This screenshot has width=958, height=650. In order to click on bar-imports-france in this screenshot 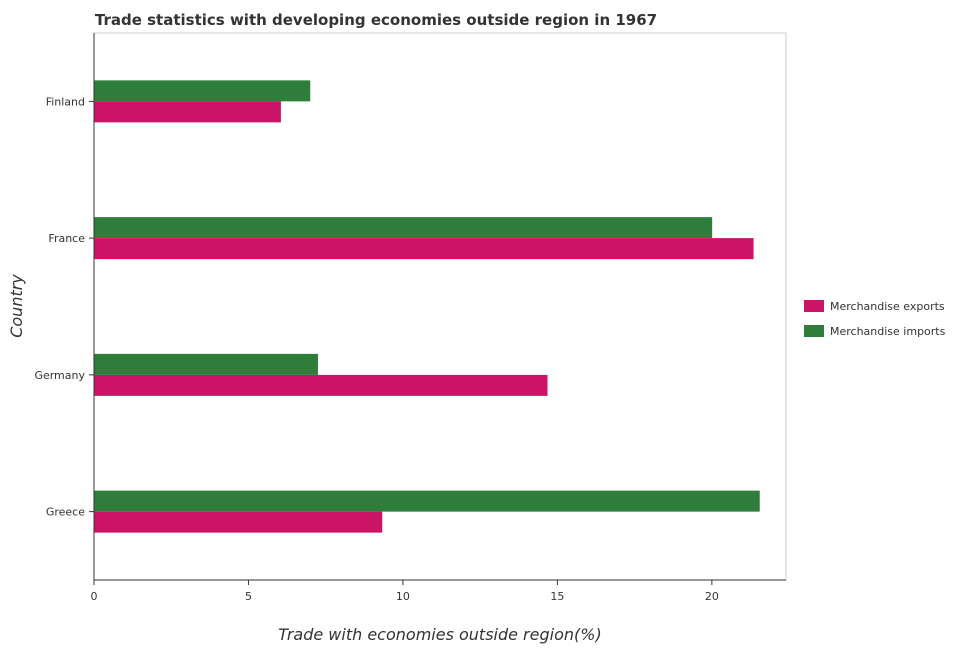, I will do `click(403, 228)`.